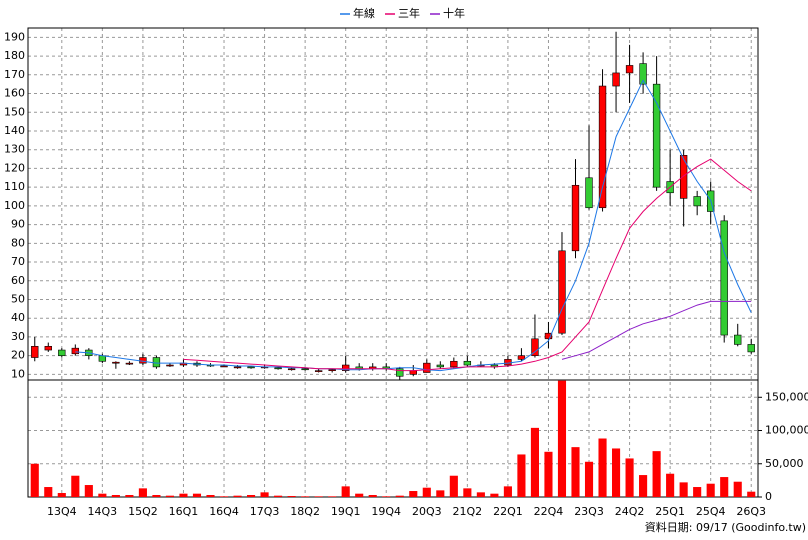 The width and height of the screenshot is (808, 540). I want to click on y-tick-label: 60, so click(18, 280).